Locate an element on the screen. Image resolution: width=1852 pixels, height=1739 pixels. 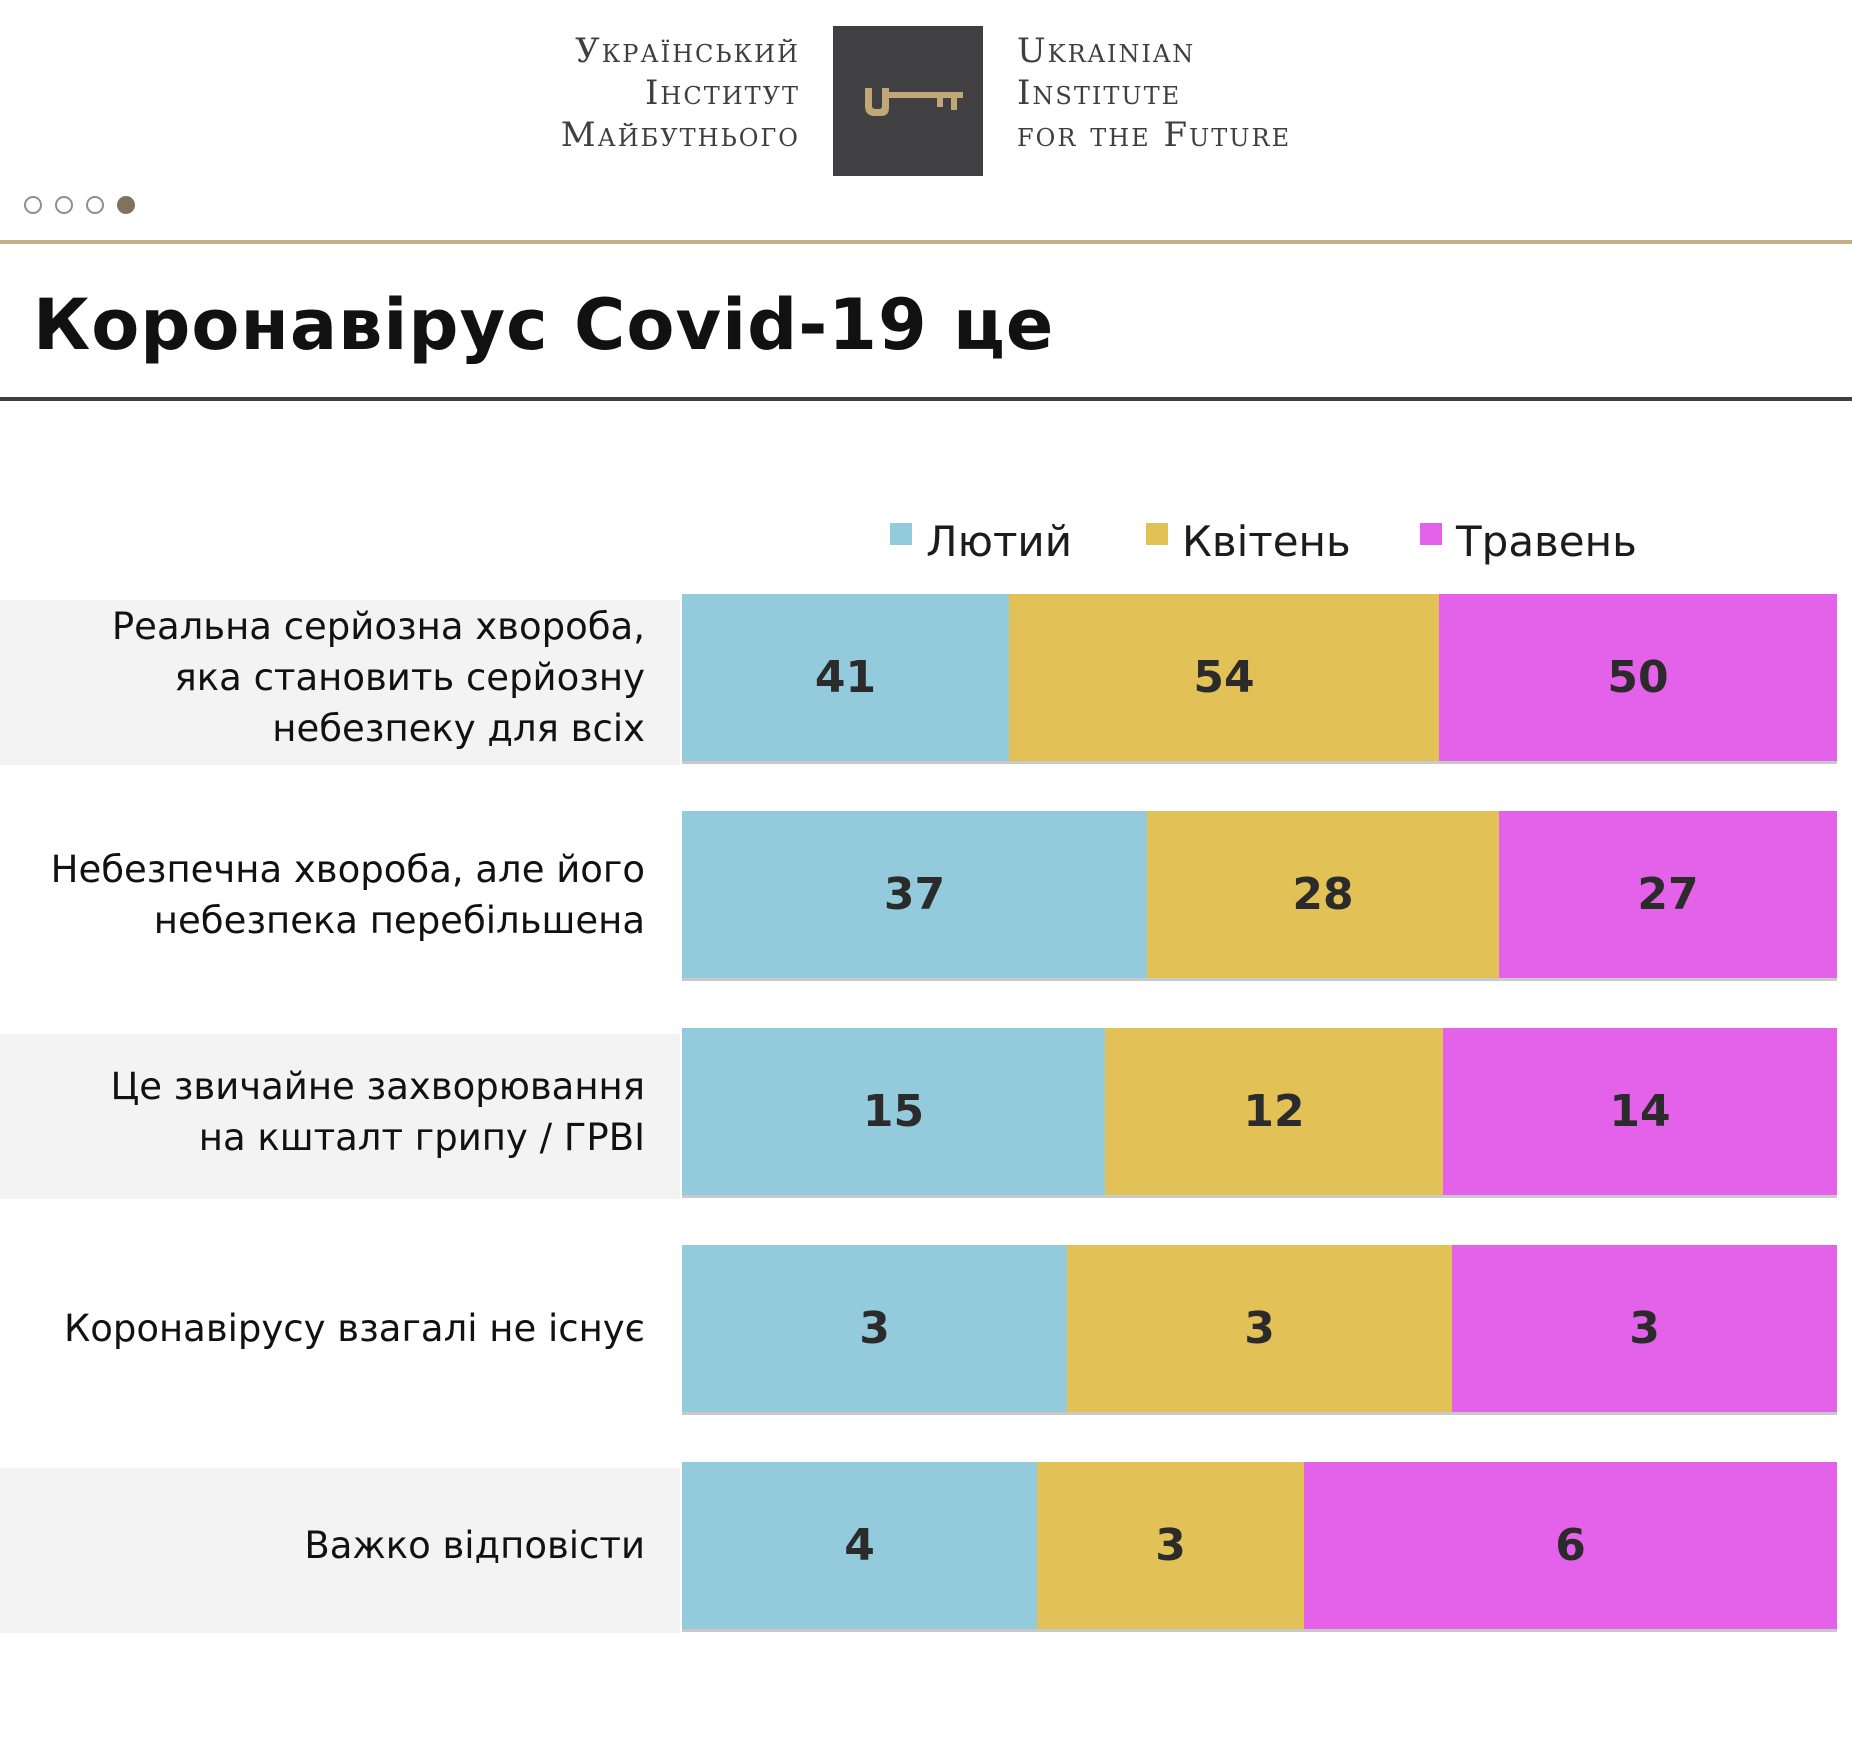
category-label: Важко відповісти is located at coordinates (322, 1545).